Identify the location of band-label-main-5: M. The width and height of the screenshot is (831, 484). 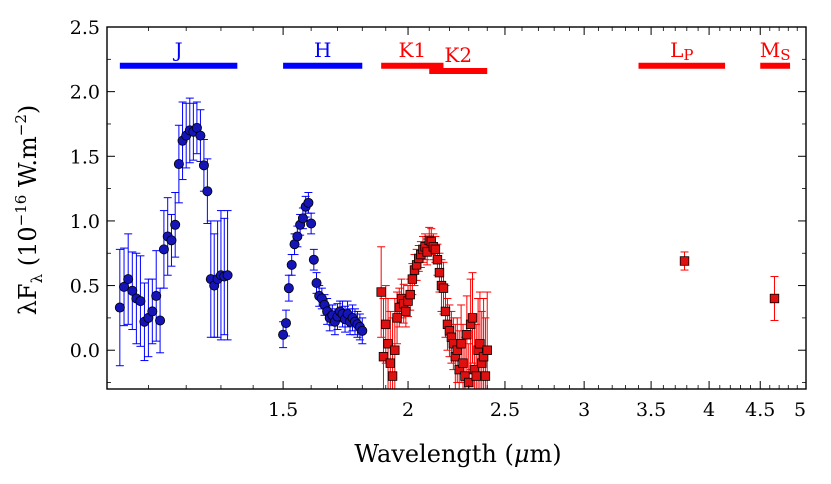
(770, 50).